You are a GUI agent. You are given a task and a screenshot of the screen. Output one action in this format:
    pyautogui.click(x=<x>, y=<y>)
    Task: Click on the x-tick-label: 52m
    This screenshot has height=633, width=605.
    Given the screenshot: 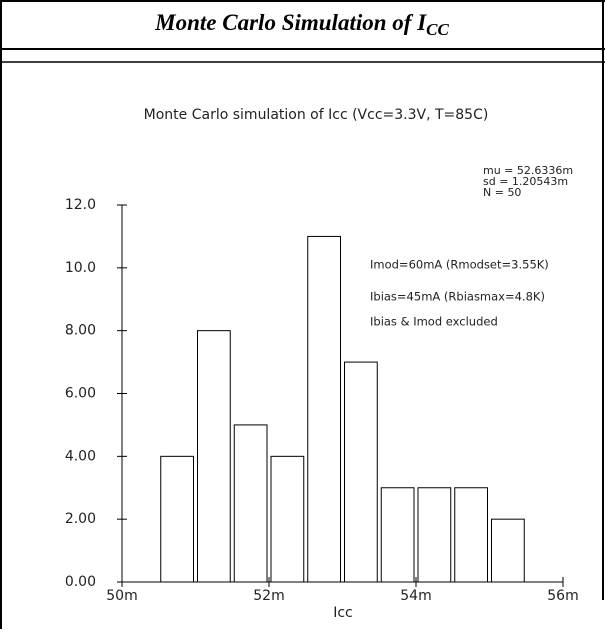 What is the action you would take?
    pyautogui.click(x=268, y=596)
    